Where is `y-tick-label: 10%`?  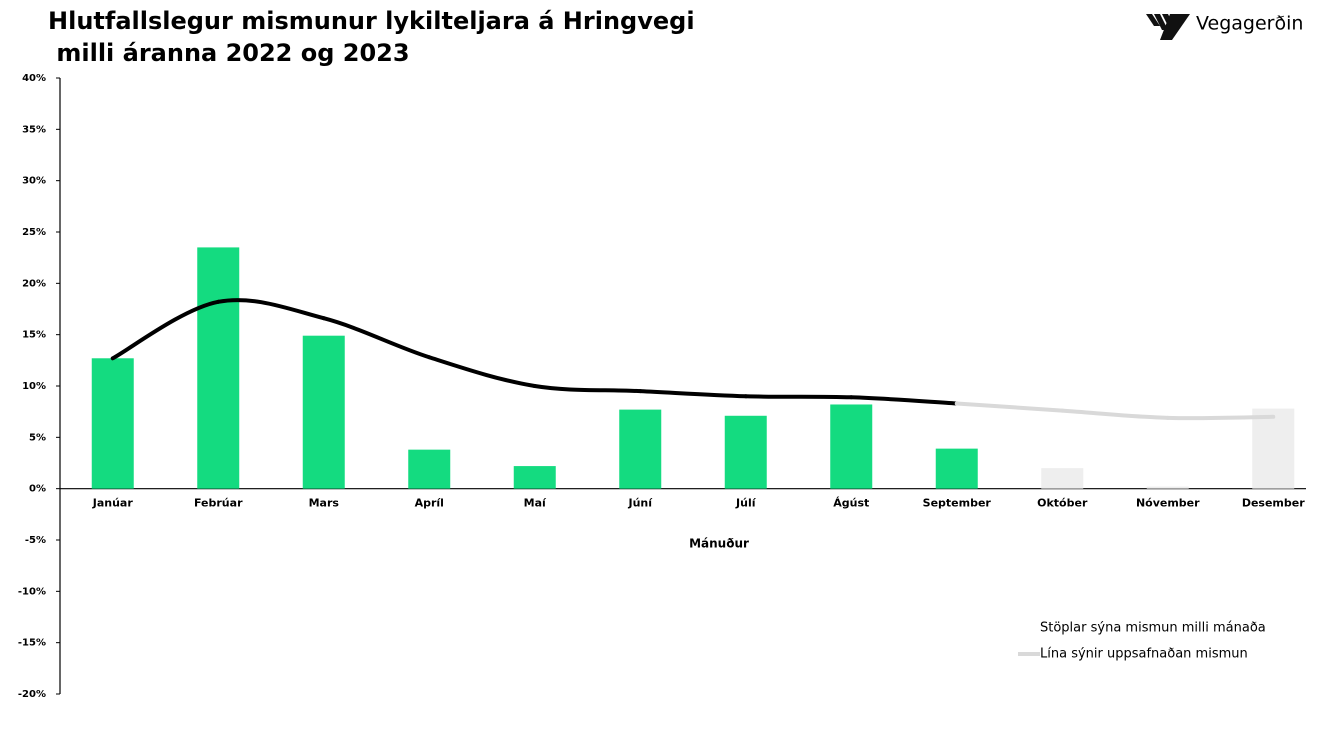
y-tick-label: 10% is located at coordinates (34, 386).